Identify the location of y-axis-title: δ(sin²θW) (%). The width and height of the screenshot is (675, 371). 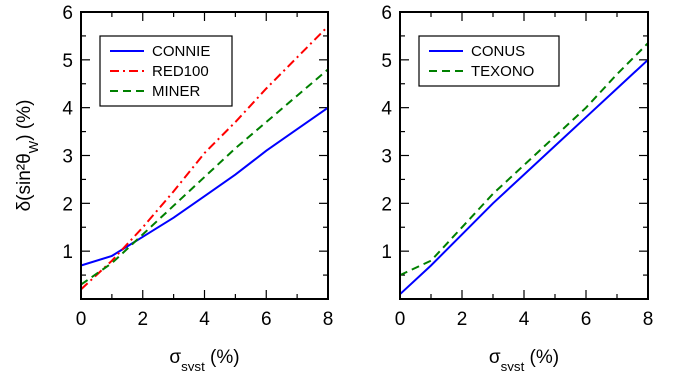
(27, 156).